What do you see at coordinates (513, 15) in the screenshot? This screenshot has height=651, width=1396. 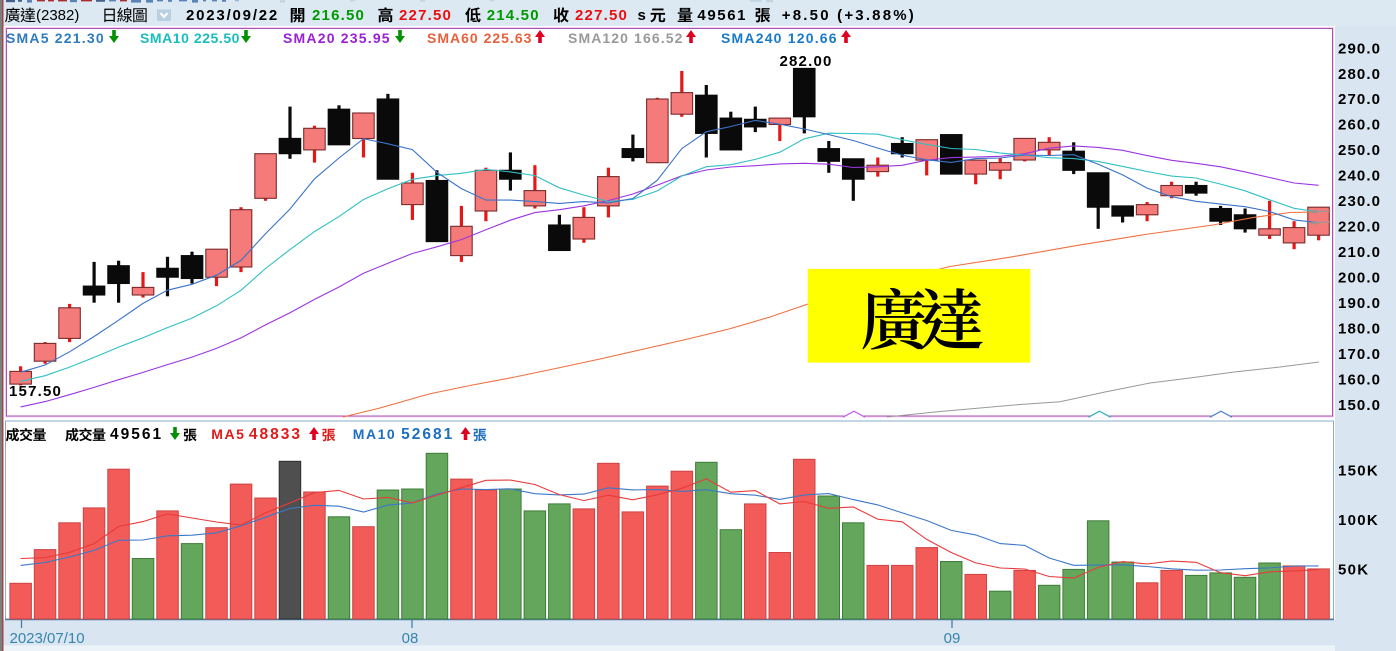 I see `svg-text: 214.50` at bounding box center [513, 15].